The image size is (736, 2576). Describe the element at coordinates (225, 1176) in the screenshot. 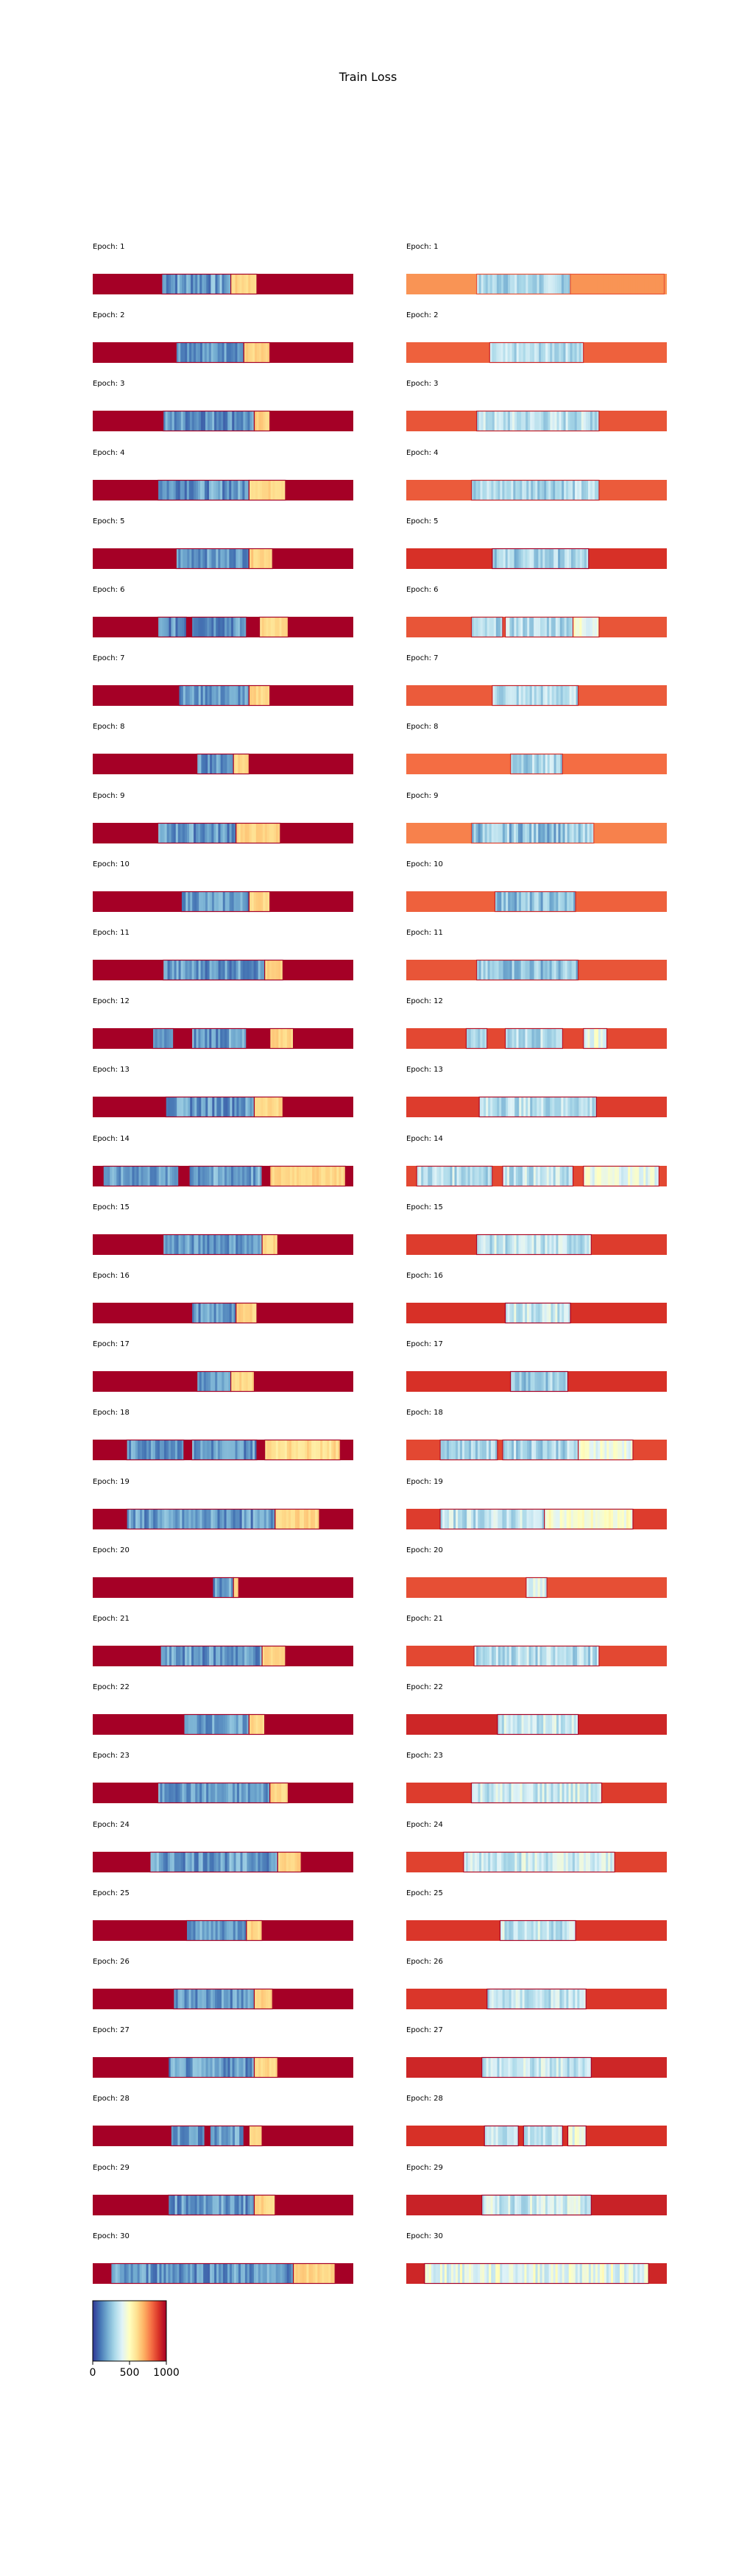

I see `segment-outline` at that location.